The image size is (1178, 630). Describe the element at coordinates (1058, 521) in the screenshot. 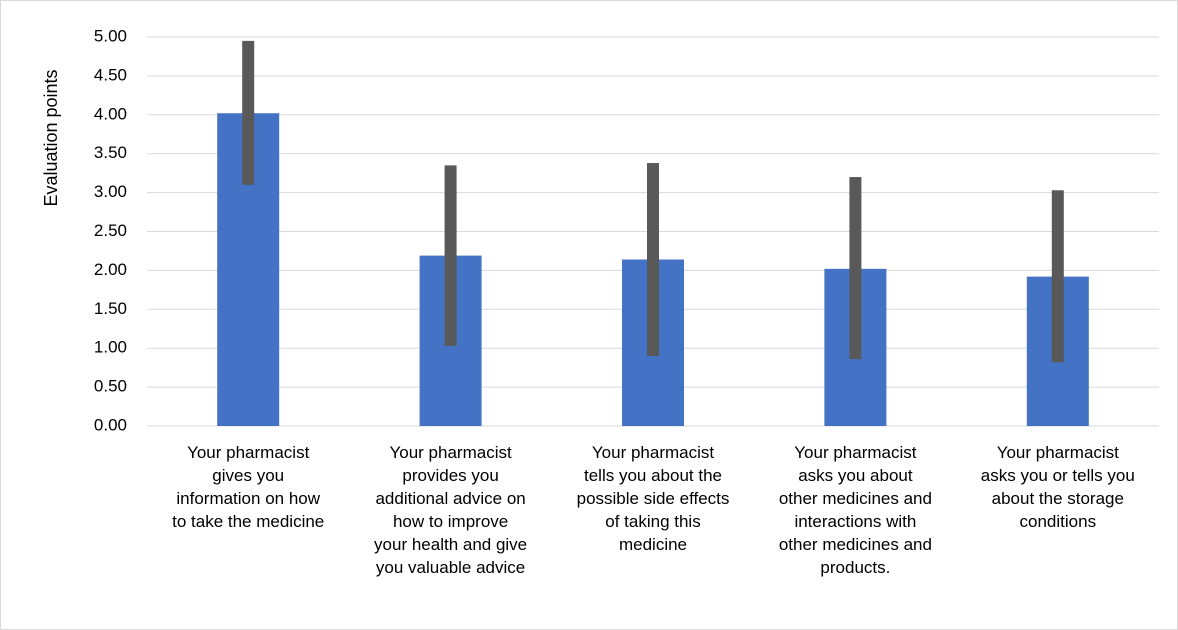

I see `x-category-label-line: conditions` at that location.